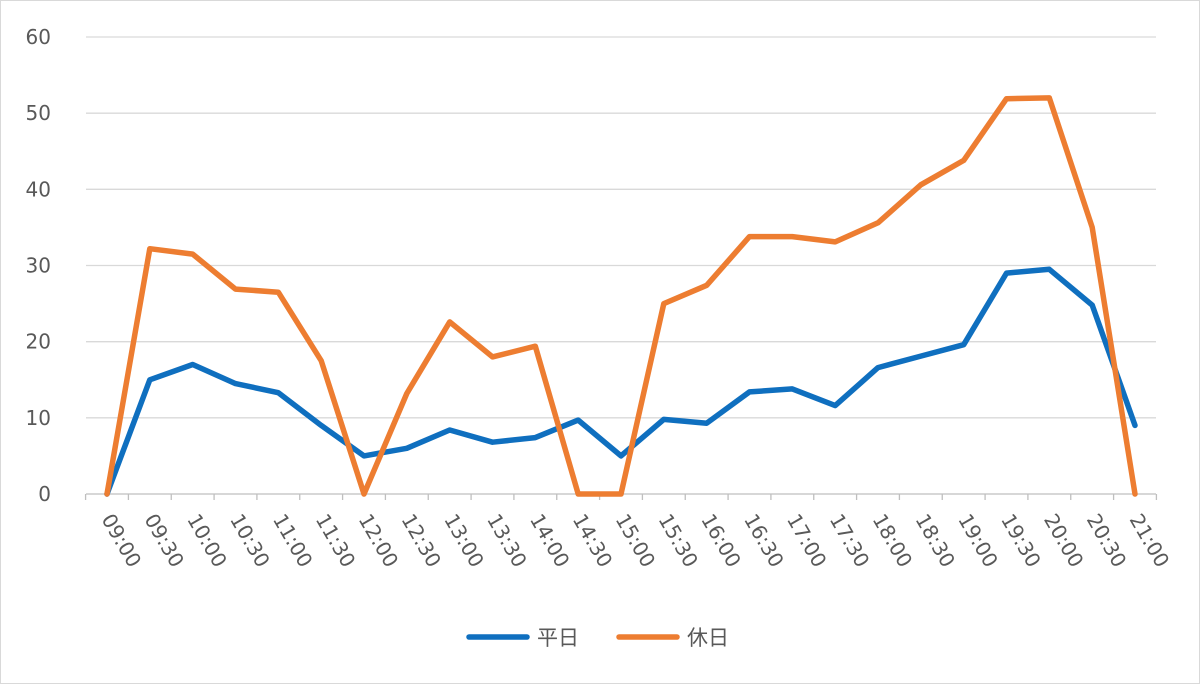 Image resolution: width=1200 pixels, height=687 pixels. What do you see at coordinates (165, 541) in the screenshot?
I see `x-tick-label: 09:30` at bounding box center [165, 541].